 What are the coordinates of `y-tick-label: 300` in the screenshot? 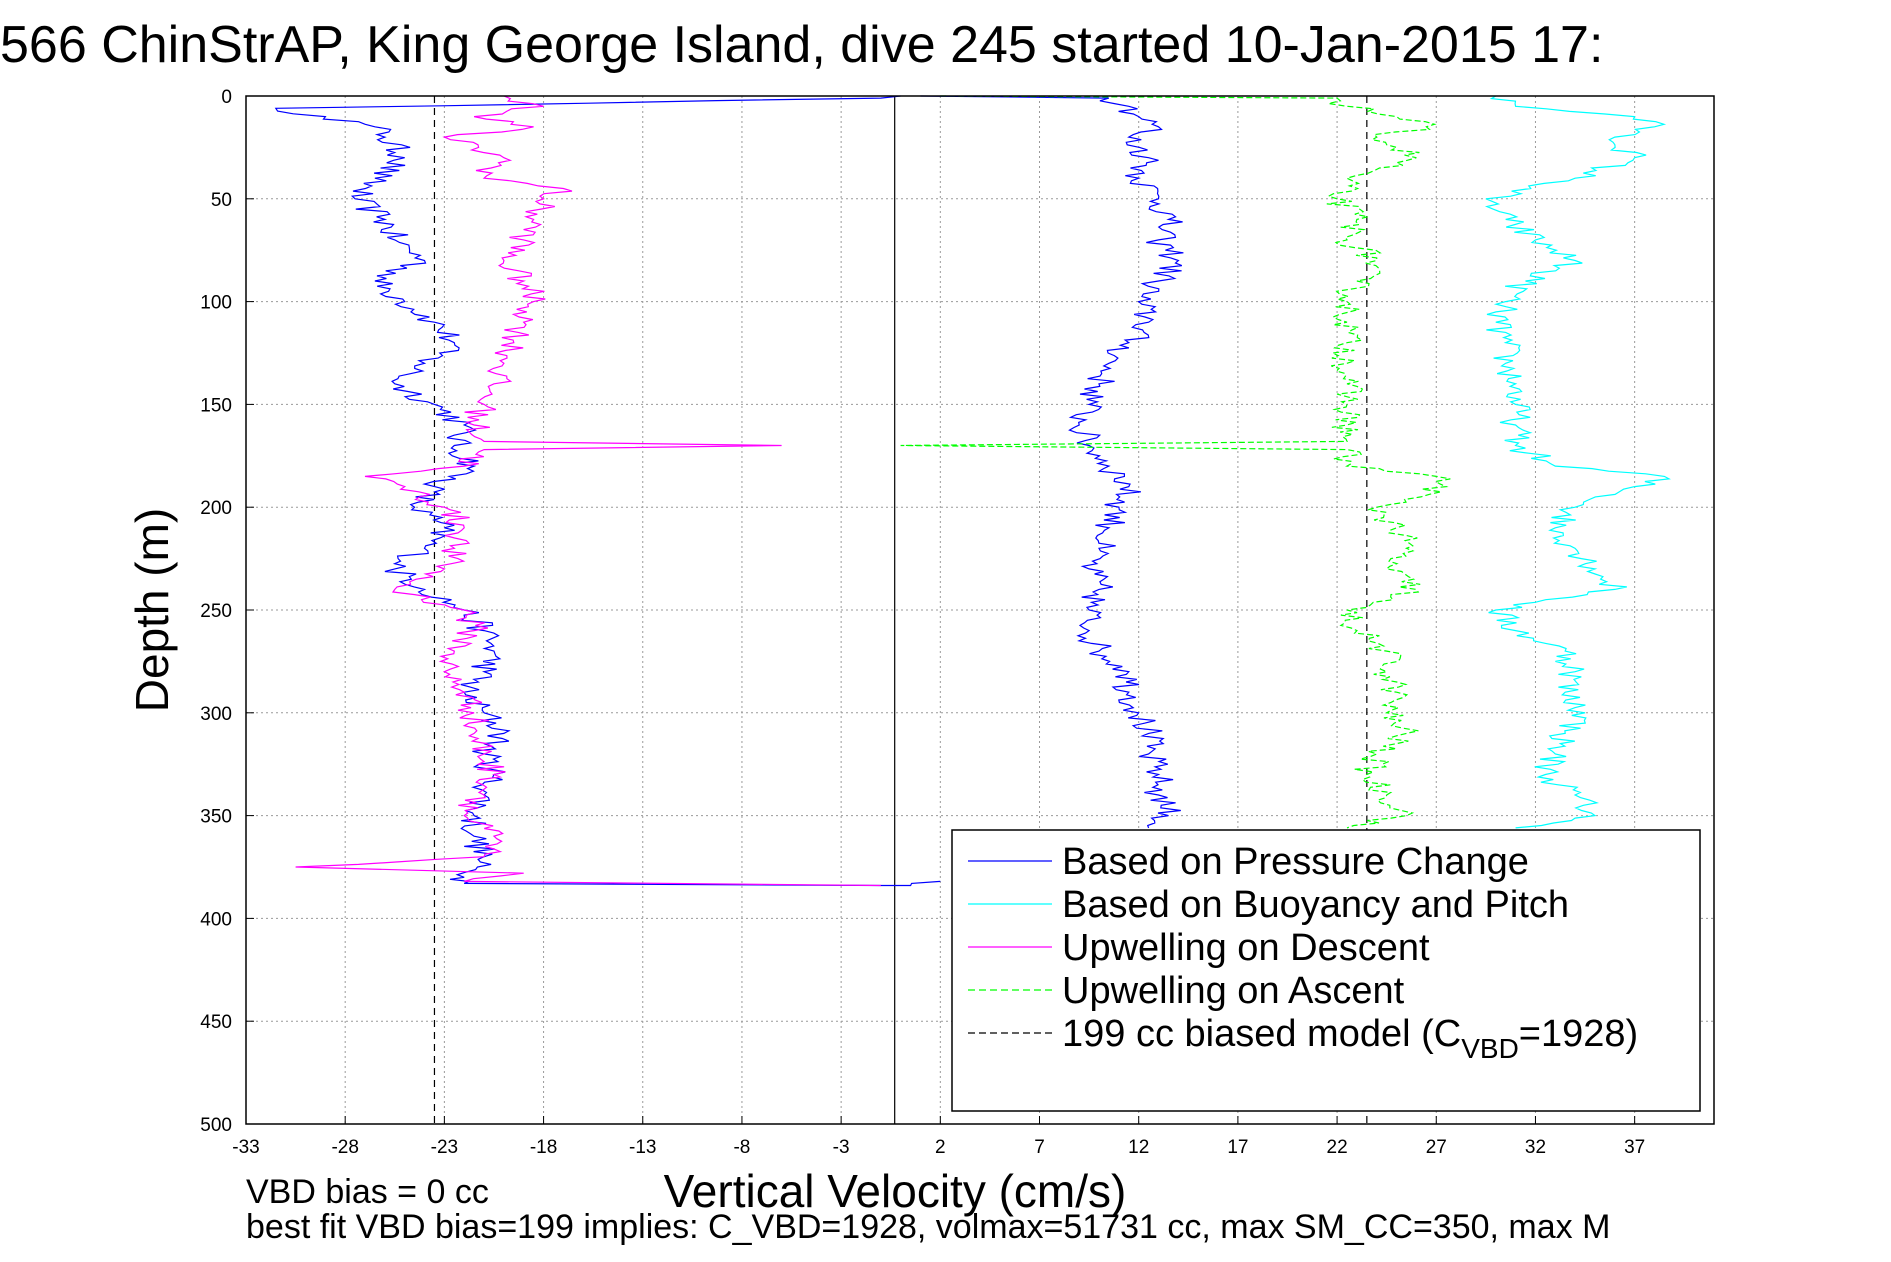 It's located at (216, 714).